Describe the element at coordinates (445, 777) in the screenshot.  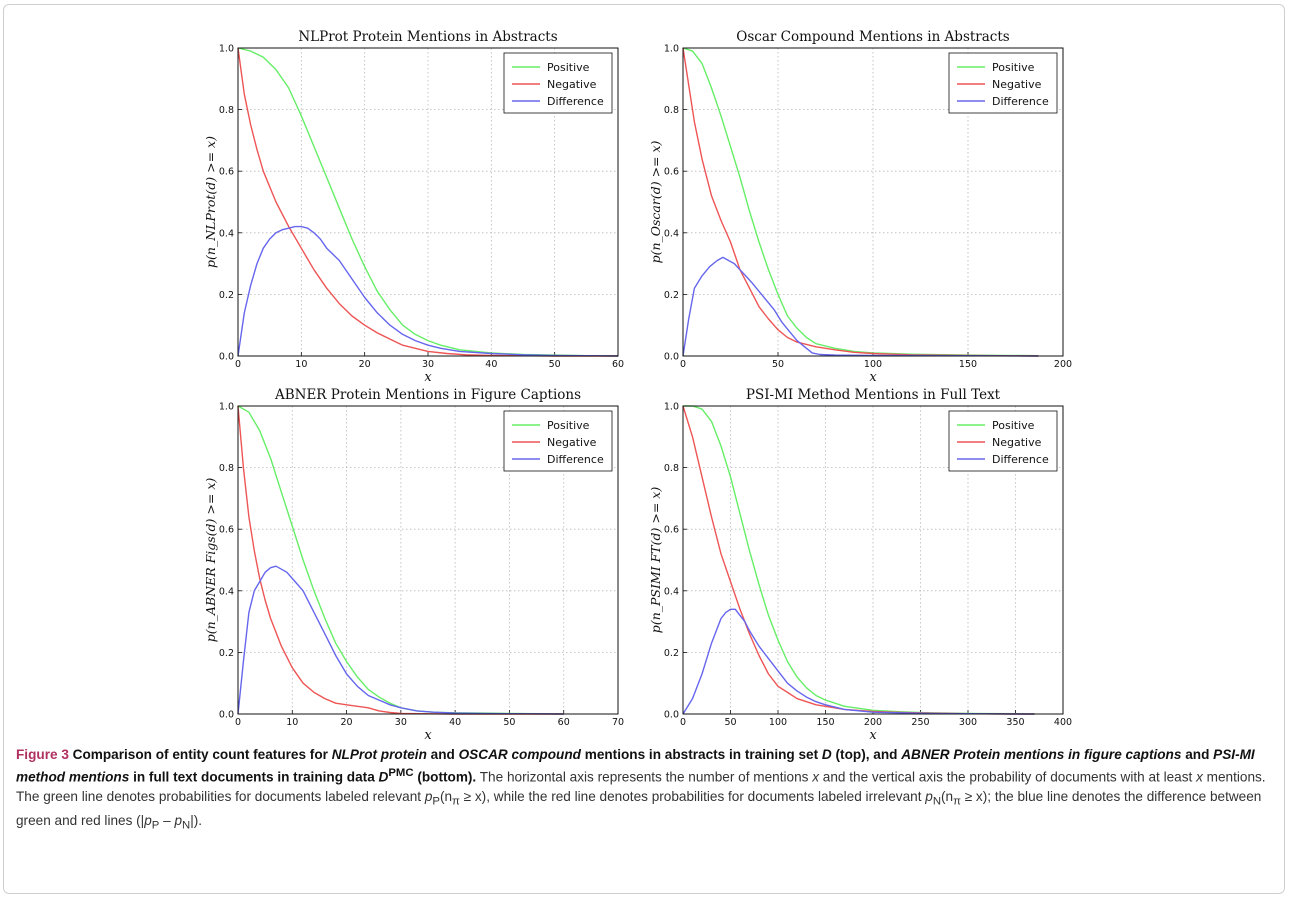
I see `caption-bold-14: (bottom).` at that location.